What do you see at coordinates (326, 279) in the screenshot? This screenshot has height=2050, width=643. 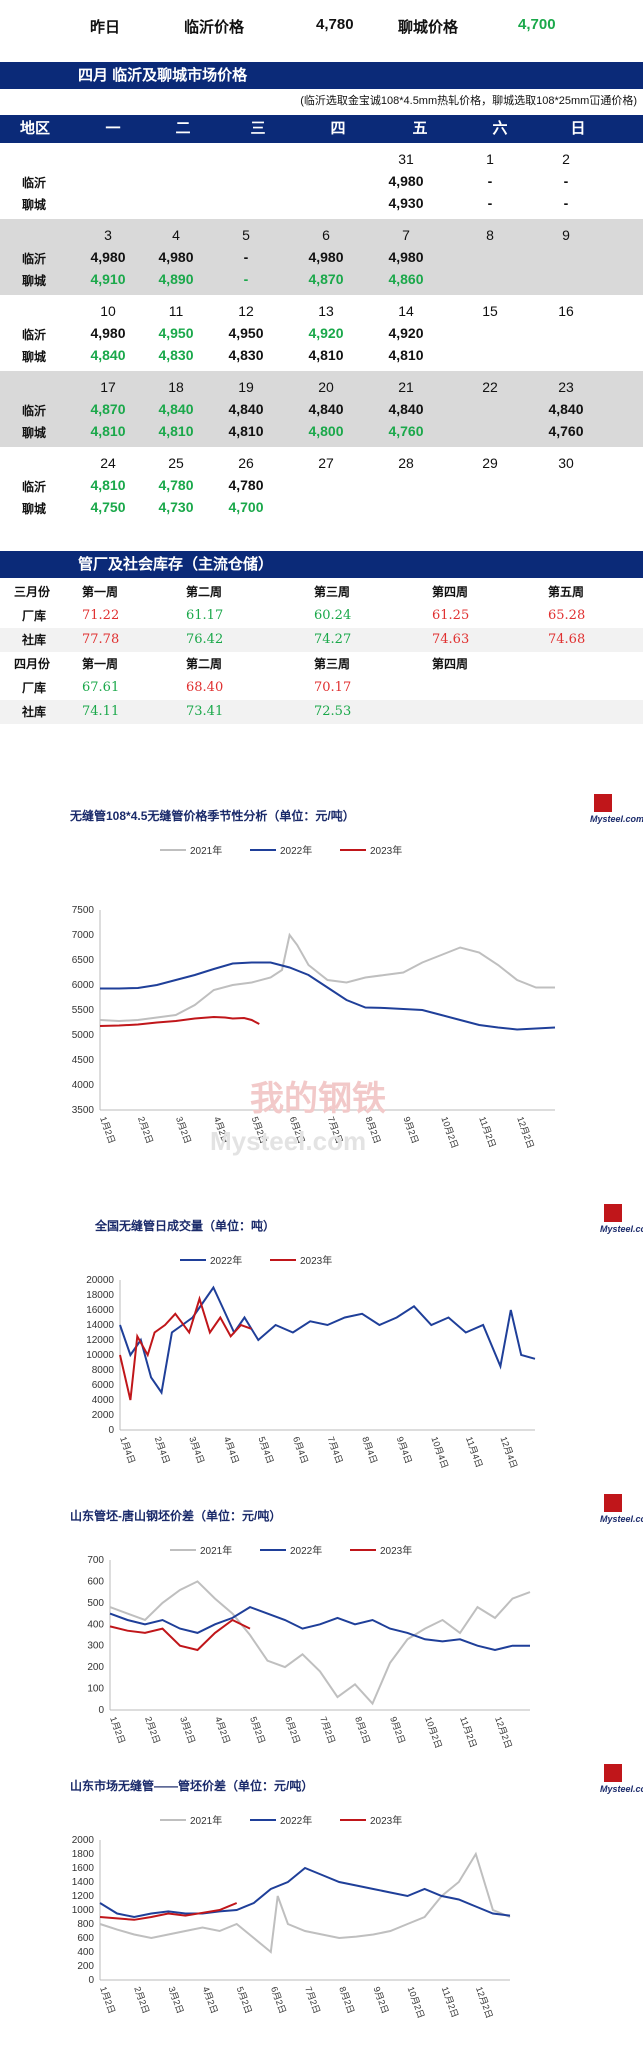 I see `liaocheng-price-cell: 4,870` at bounding box center [326, 279].